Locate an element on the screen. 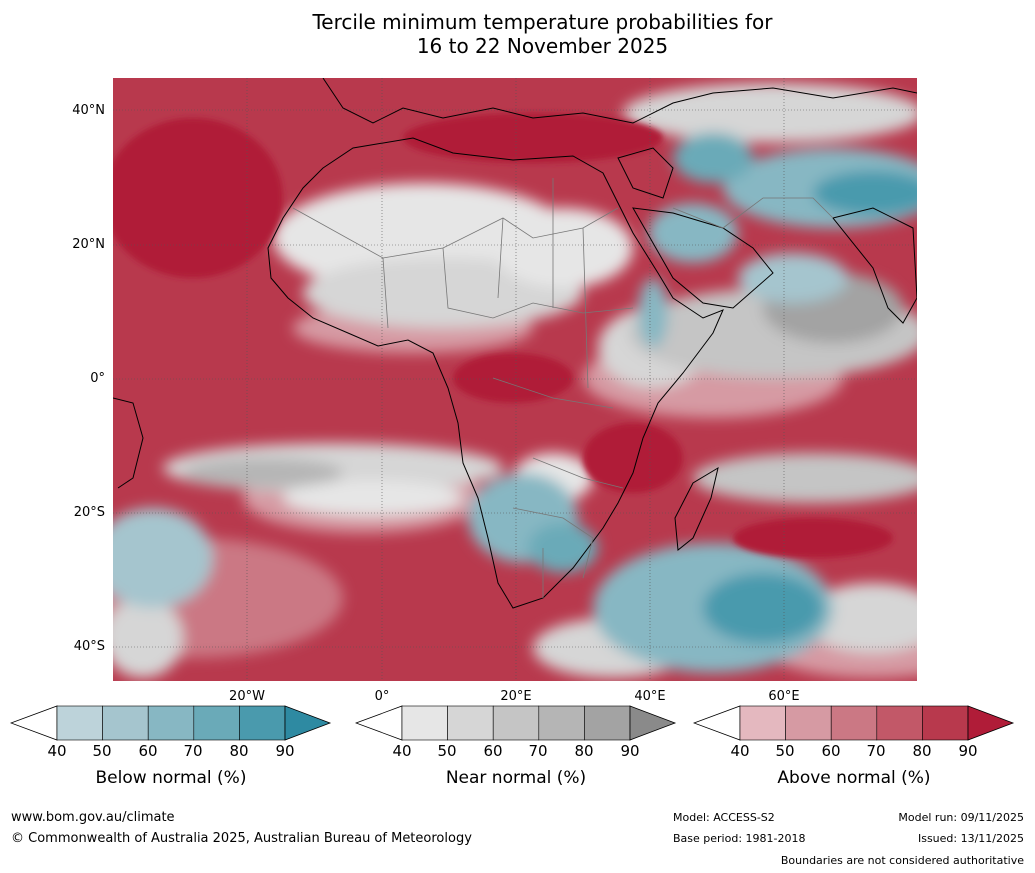  lat-label-equator: 0° is located at coordinates (97, 378).